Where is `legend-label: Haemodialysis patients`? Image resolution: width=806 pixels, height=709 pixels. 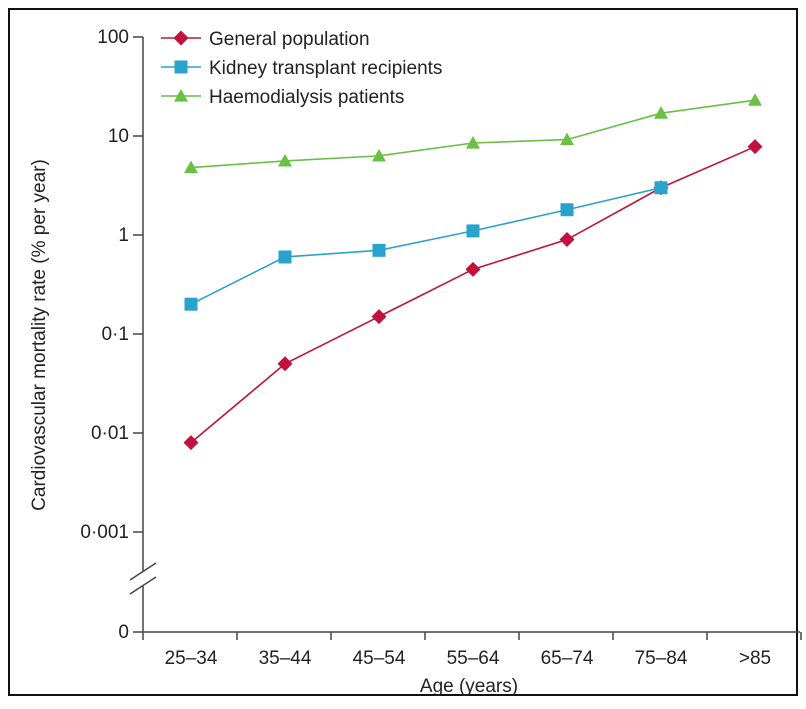 legend-label: Haemodialysis patients is located at coordinates (306, 97).